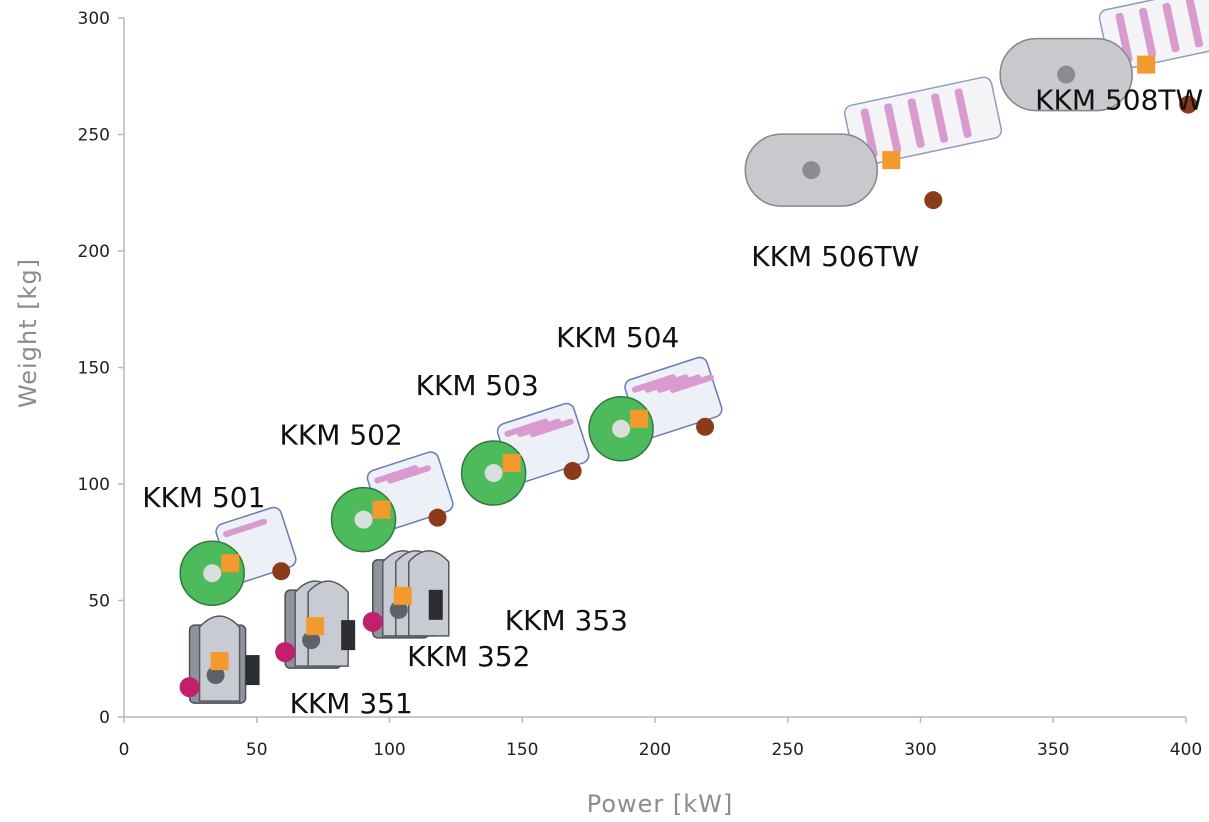 The width and height of the screenshot is (1209, 822). What do you see at coordinates (468, 656) in the screenshot?
I see `point-label: KKM 352` at bounding box center [468, 656].